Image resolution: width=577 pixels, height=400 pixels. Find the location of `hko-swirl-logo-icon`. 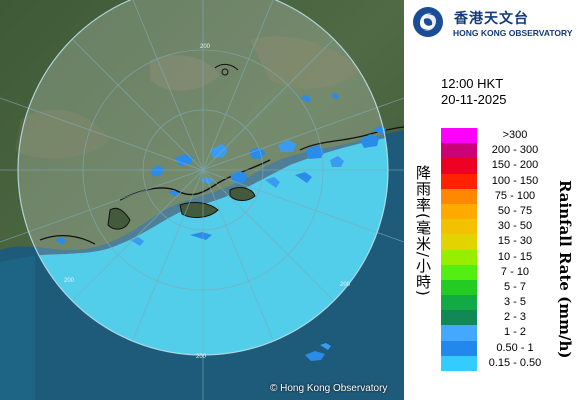

hko-swirl-logo-icon is located at coordinates (428, 22).